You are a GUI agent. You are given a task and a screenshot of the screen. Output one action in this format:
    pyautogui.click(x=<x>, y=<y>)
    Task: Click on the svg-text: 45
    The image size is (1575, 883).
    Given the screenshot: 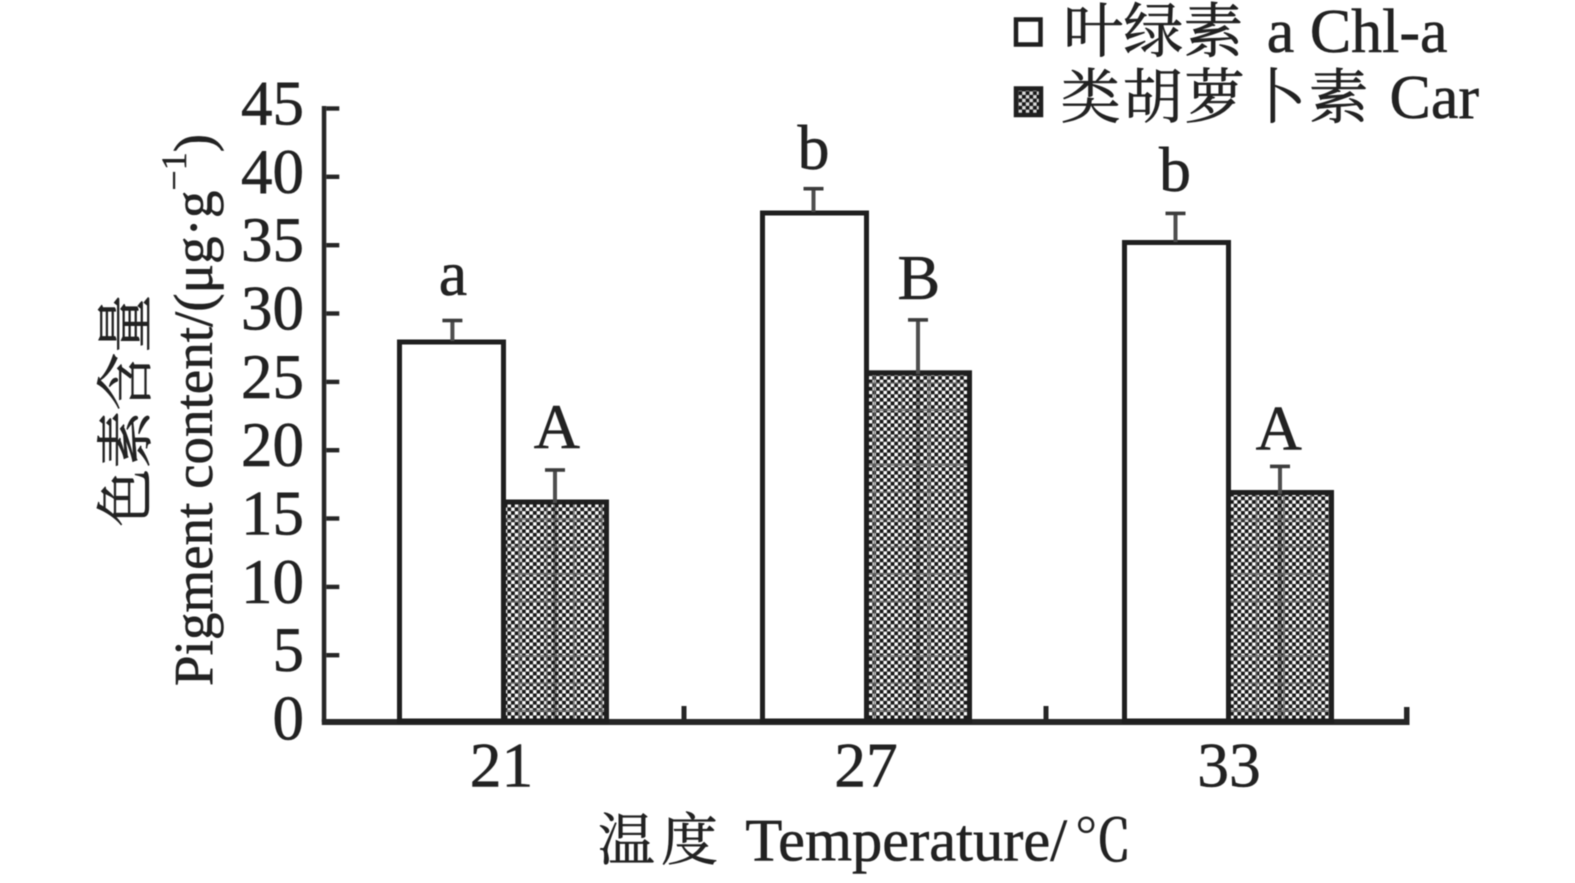 What is the action you would take?
    pyautogui.click(x=272, y=104)
    